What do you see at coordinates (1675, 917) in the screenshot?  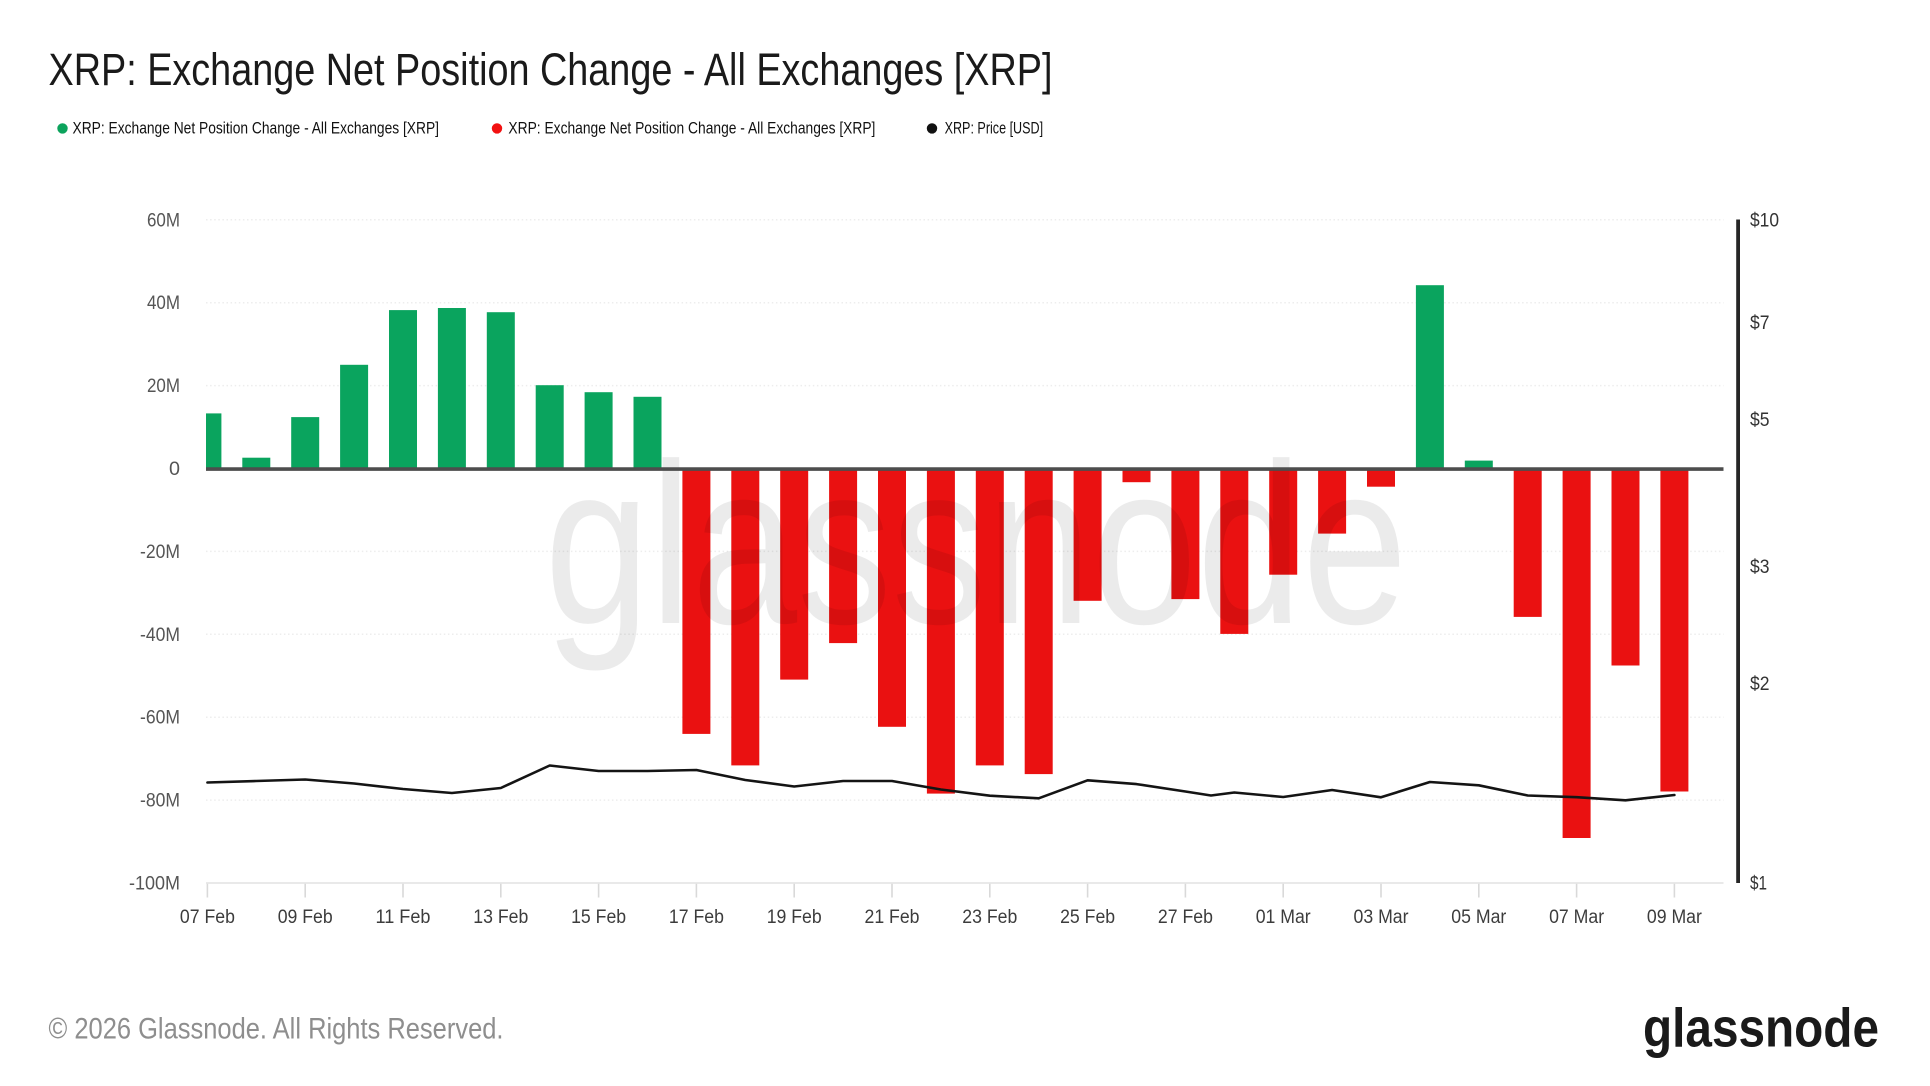 I see `svg-text: 09 Mar` at bounding box center [1675, 917].